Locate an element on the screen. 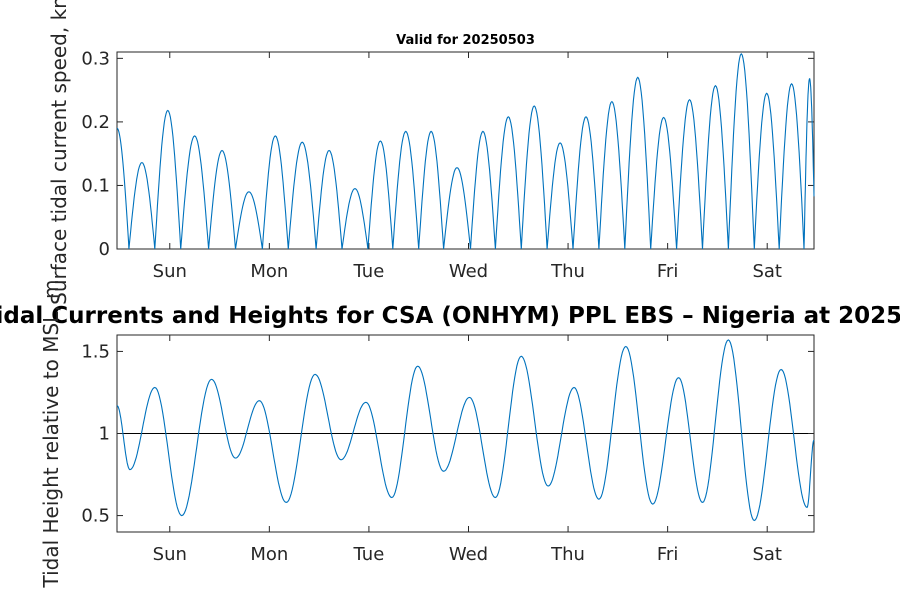 Image resolution: width=900 pixels, height=600 pixels. tidal-height-y-axis-label: Tidal Height relative to MSL, m is located at coordinates (51, 433).